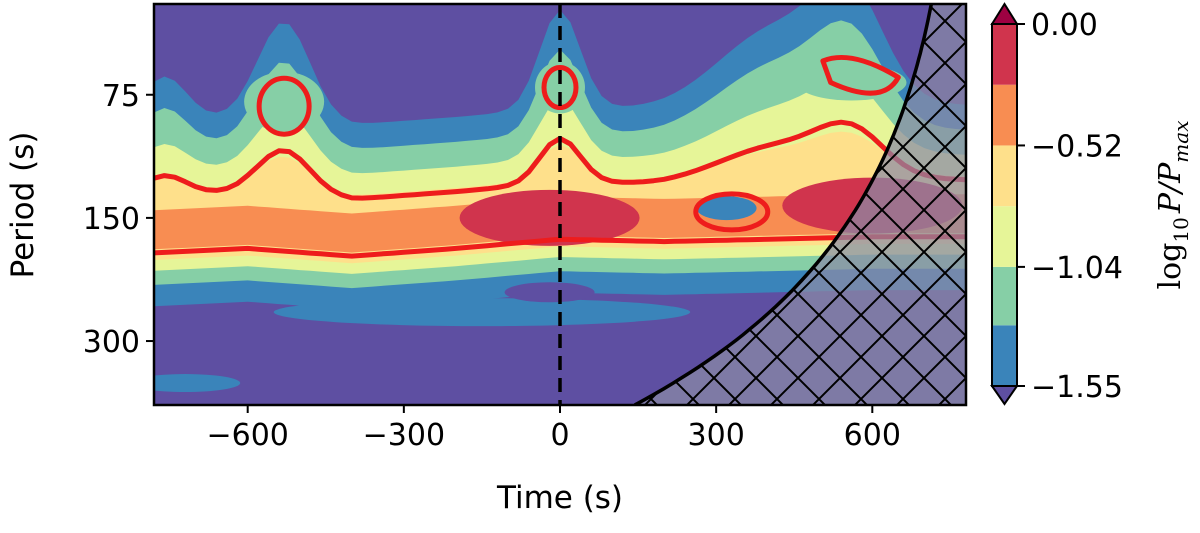 The height and width of the screenshot is (533, 1200). I want to click on x-tick-label: −600, so click(247, 435).